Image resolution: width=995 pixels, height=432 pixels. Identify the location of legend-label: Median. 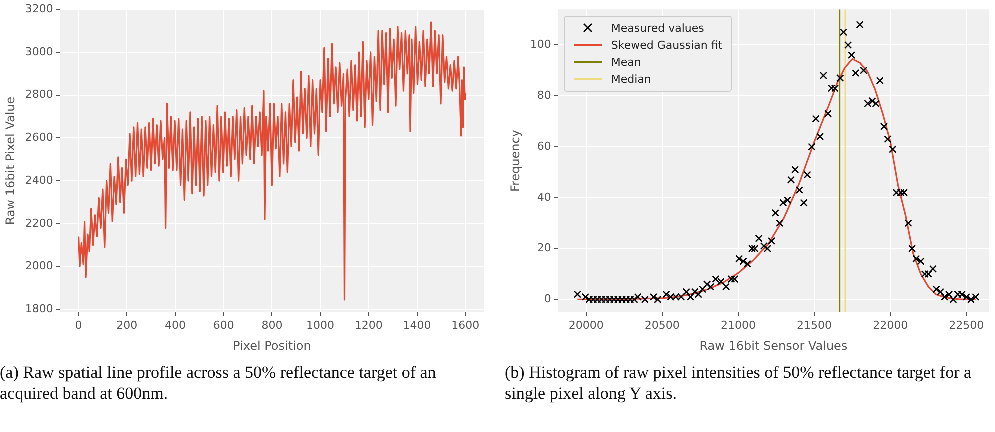
(631, 79).